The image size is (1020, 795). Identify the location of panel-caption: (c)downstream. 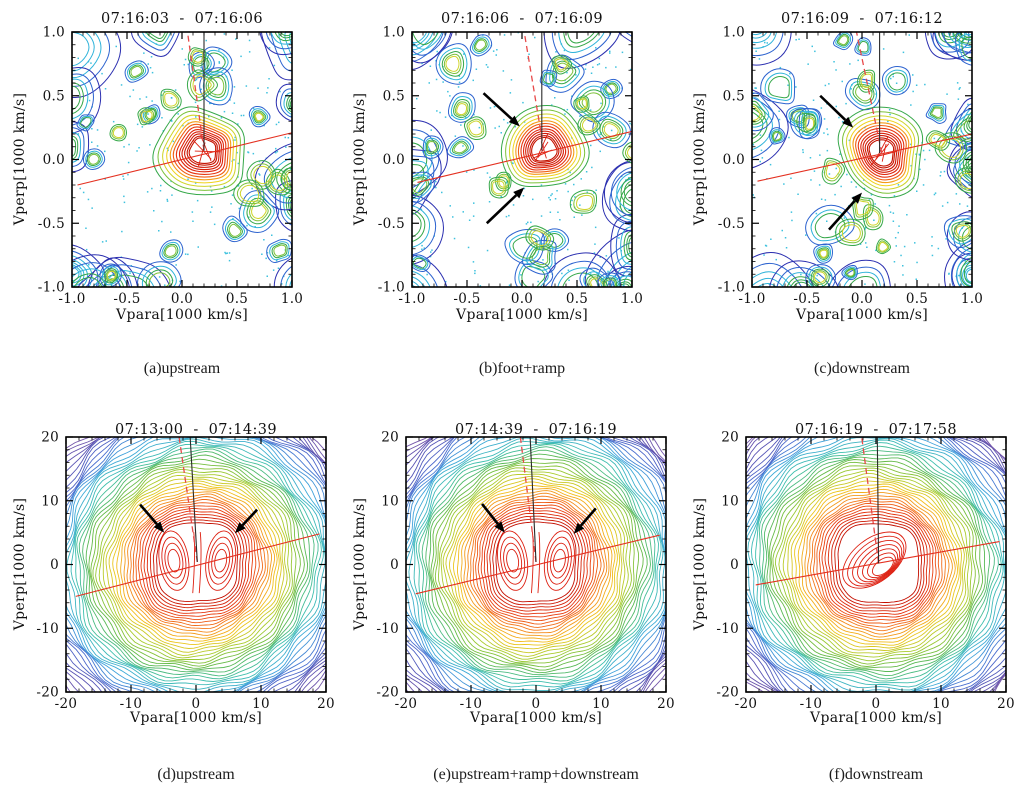
(862, 368).